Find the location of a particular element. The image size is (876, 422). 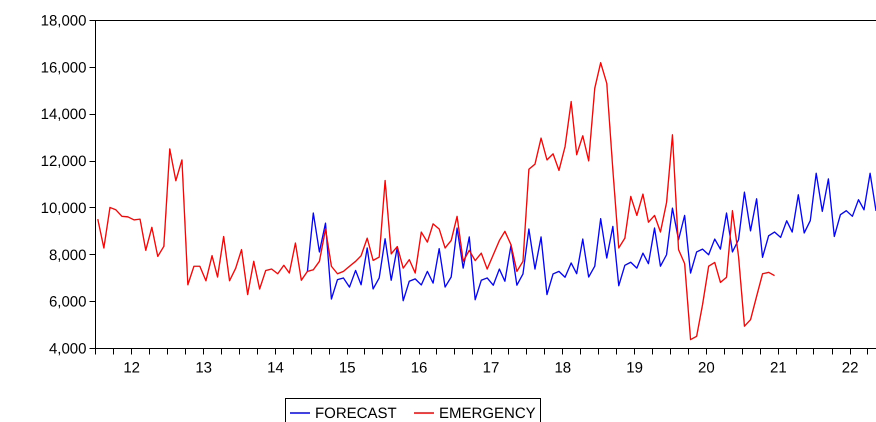

x-tick-label: 17 is located at coordinates (491, 368).